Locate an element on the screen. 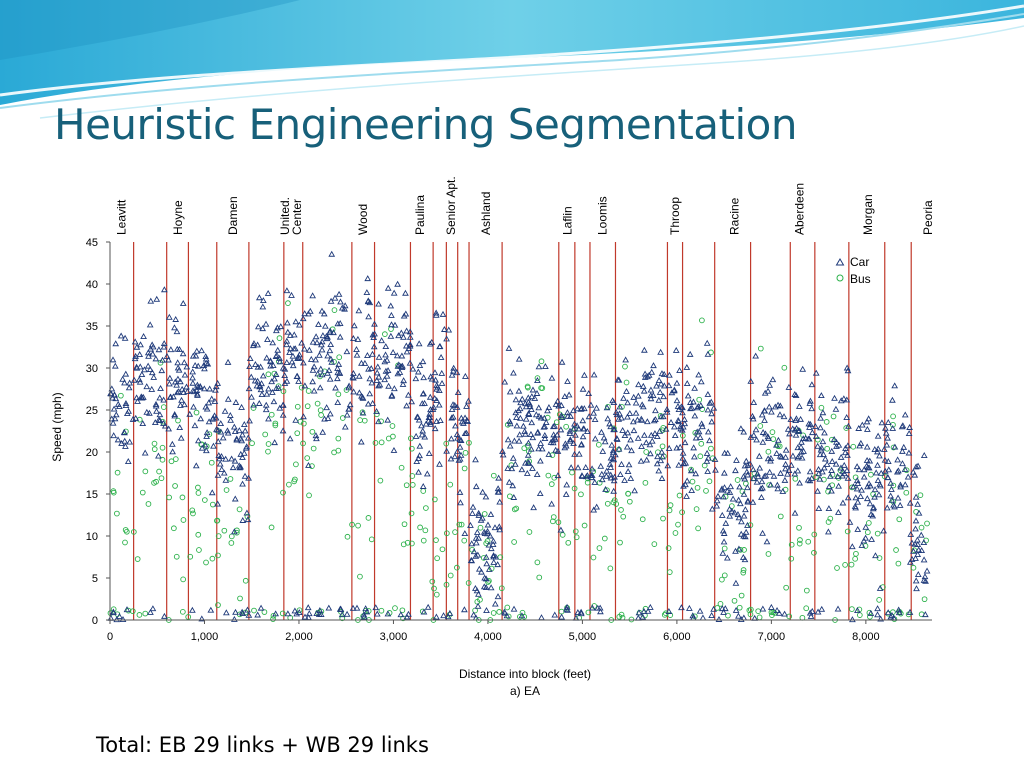 The height and width of the screenshot is (768, 1024). street-label: Racine is located at coordinates (735, 216).